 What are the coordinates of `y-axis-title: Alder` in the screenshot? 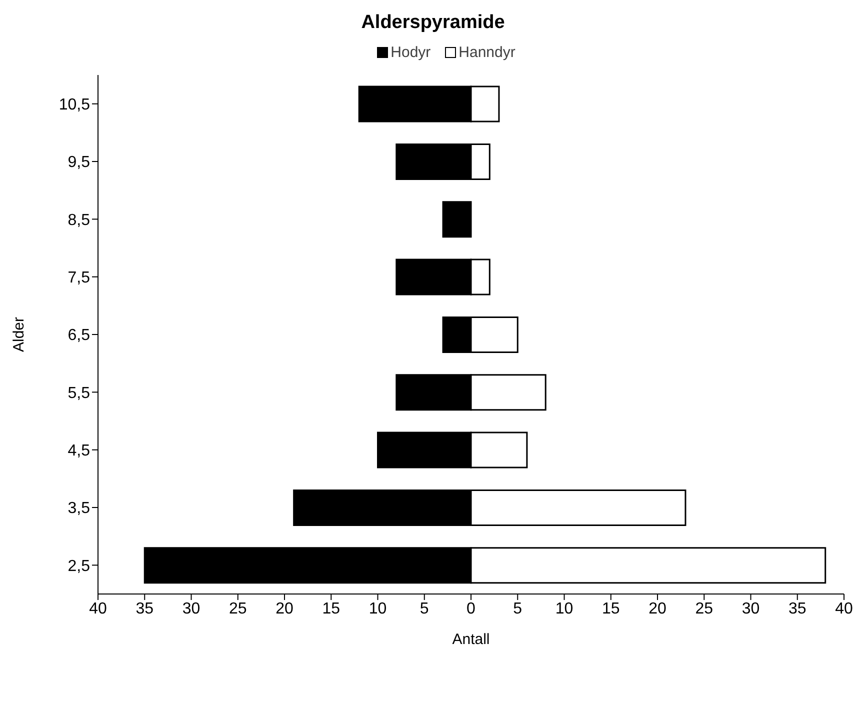 It's located at (19, 334).